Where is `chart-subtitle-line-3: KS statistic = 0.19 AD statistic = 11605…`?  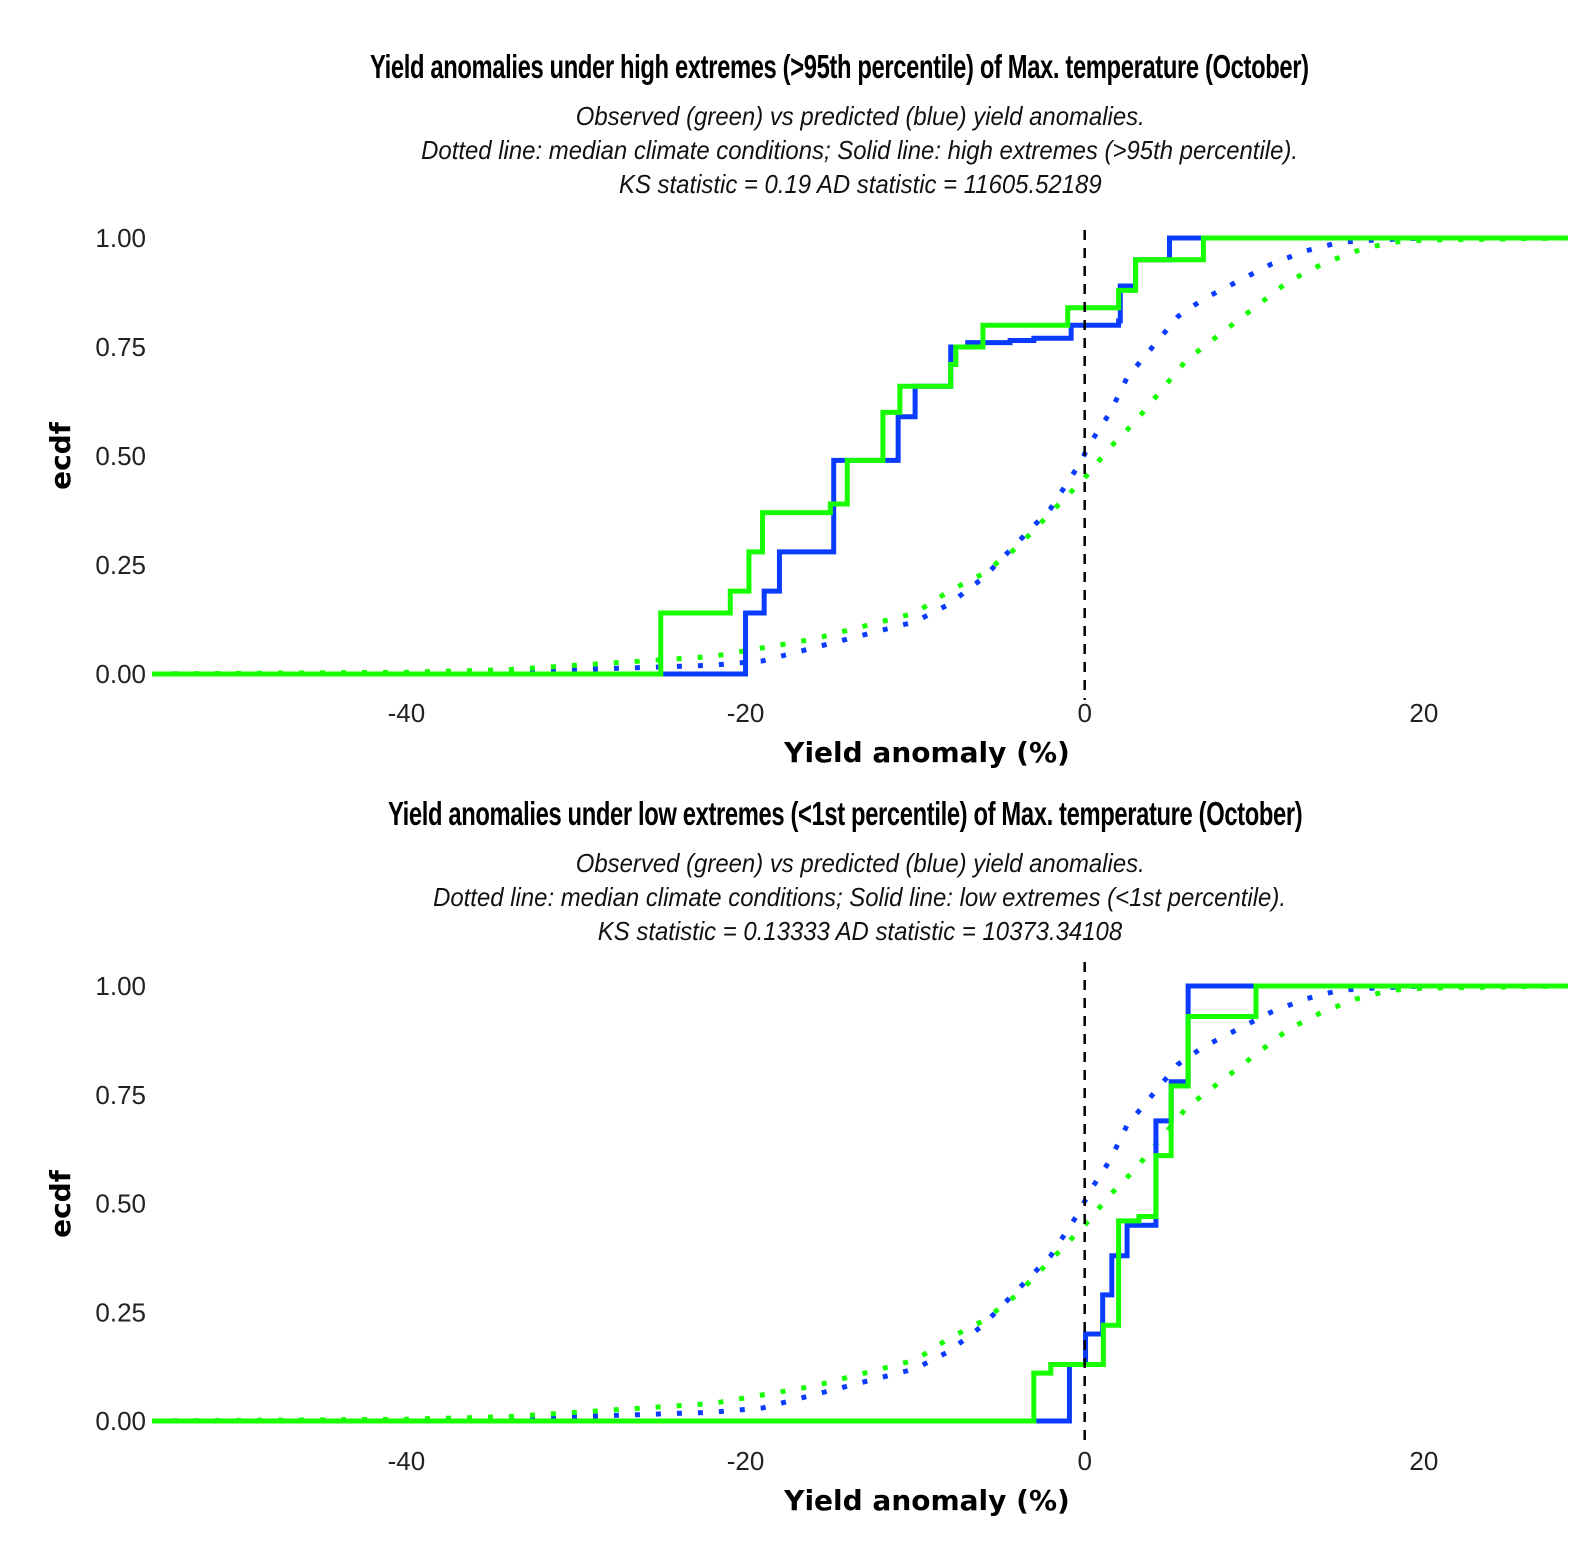 chart-subtitle-line-3: KS statistic = 0.19 AD statistic = 11605… is located at coordinates (860, 184).